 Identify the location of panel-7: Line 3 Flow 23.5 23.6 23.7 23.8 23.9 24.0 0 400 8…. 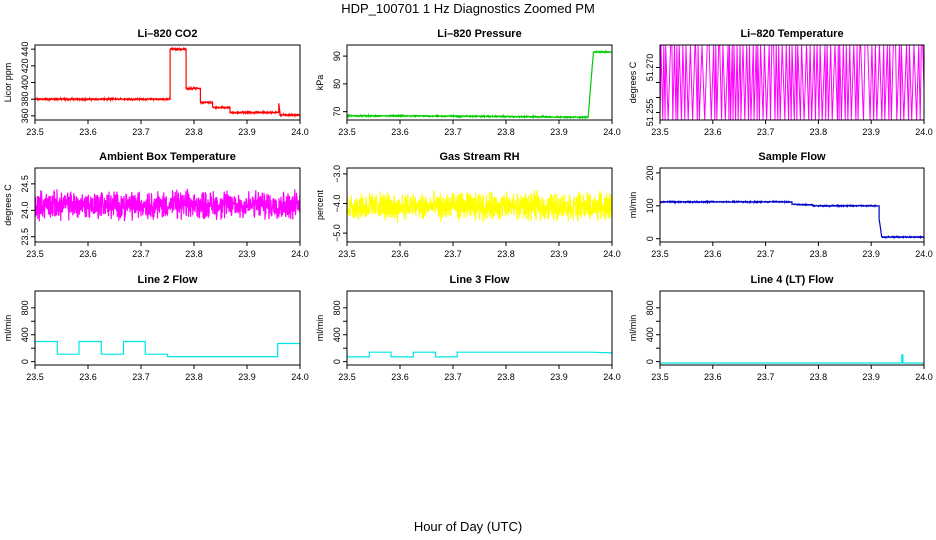
(468, 328).